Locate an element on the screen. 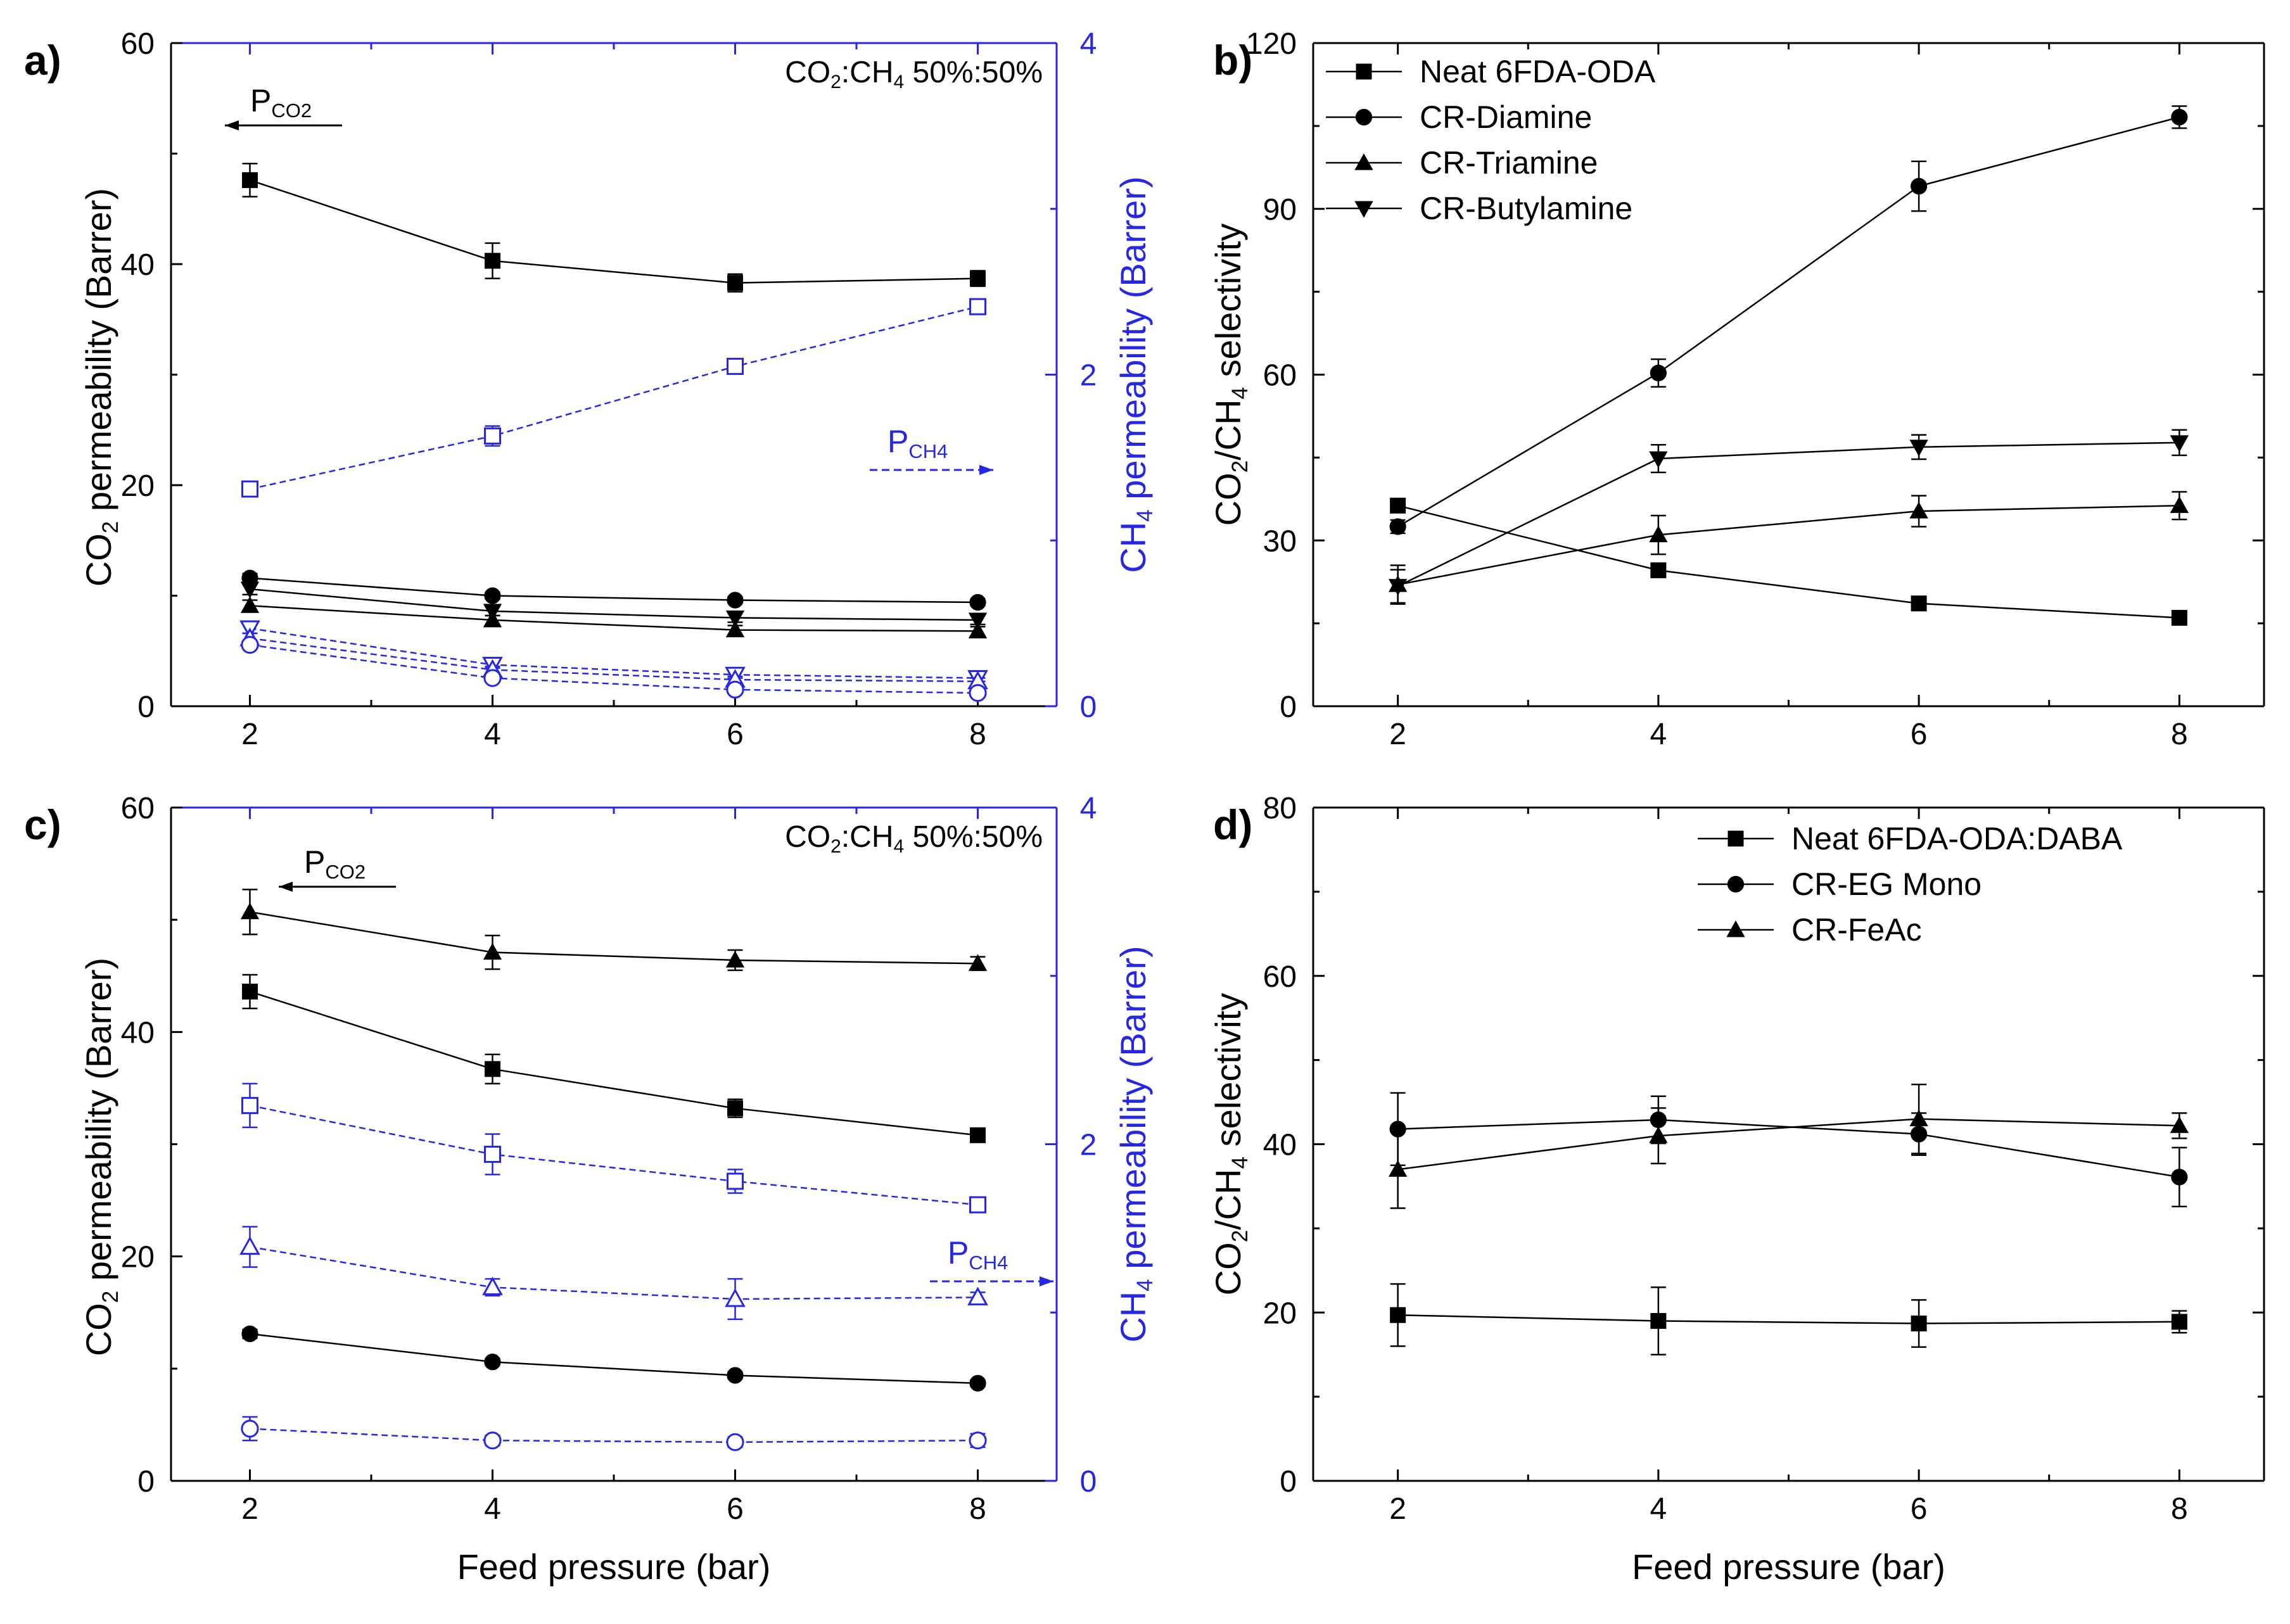  series-square-ch4 is located at coordinates (614, 398).